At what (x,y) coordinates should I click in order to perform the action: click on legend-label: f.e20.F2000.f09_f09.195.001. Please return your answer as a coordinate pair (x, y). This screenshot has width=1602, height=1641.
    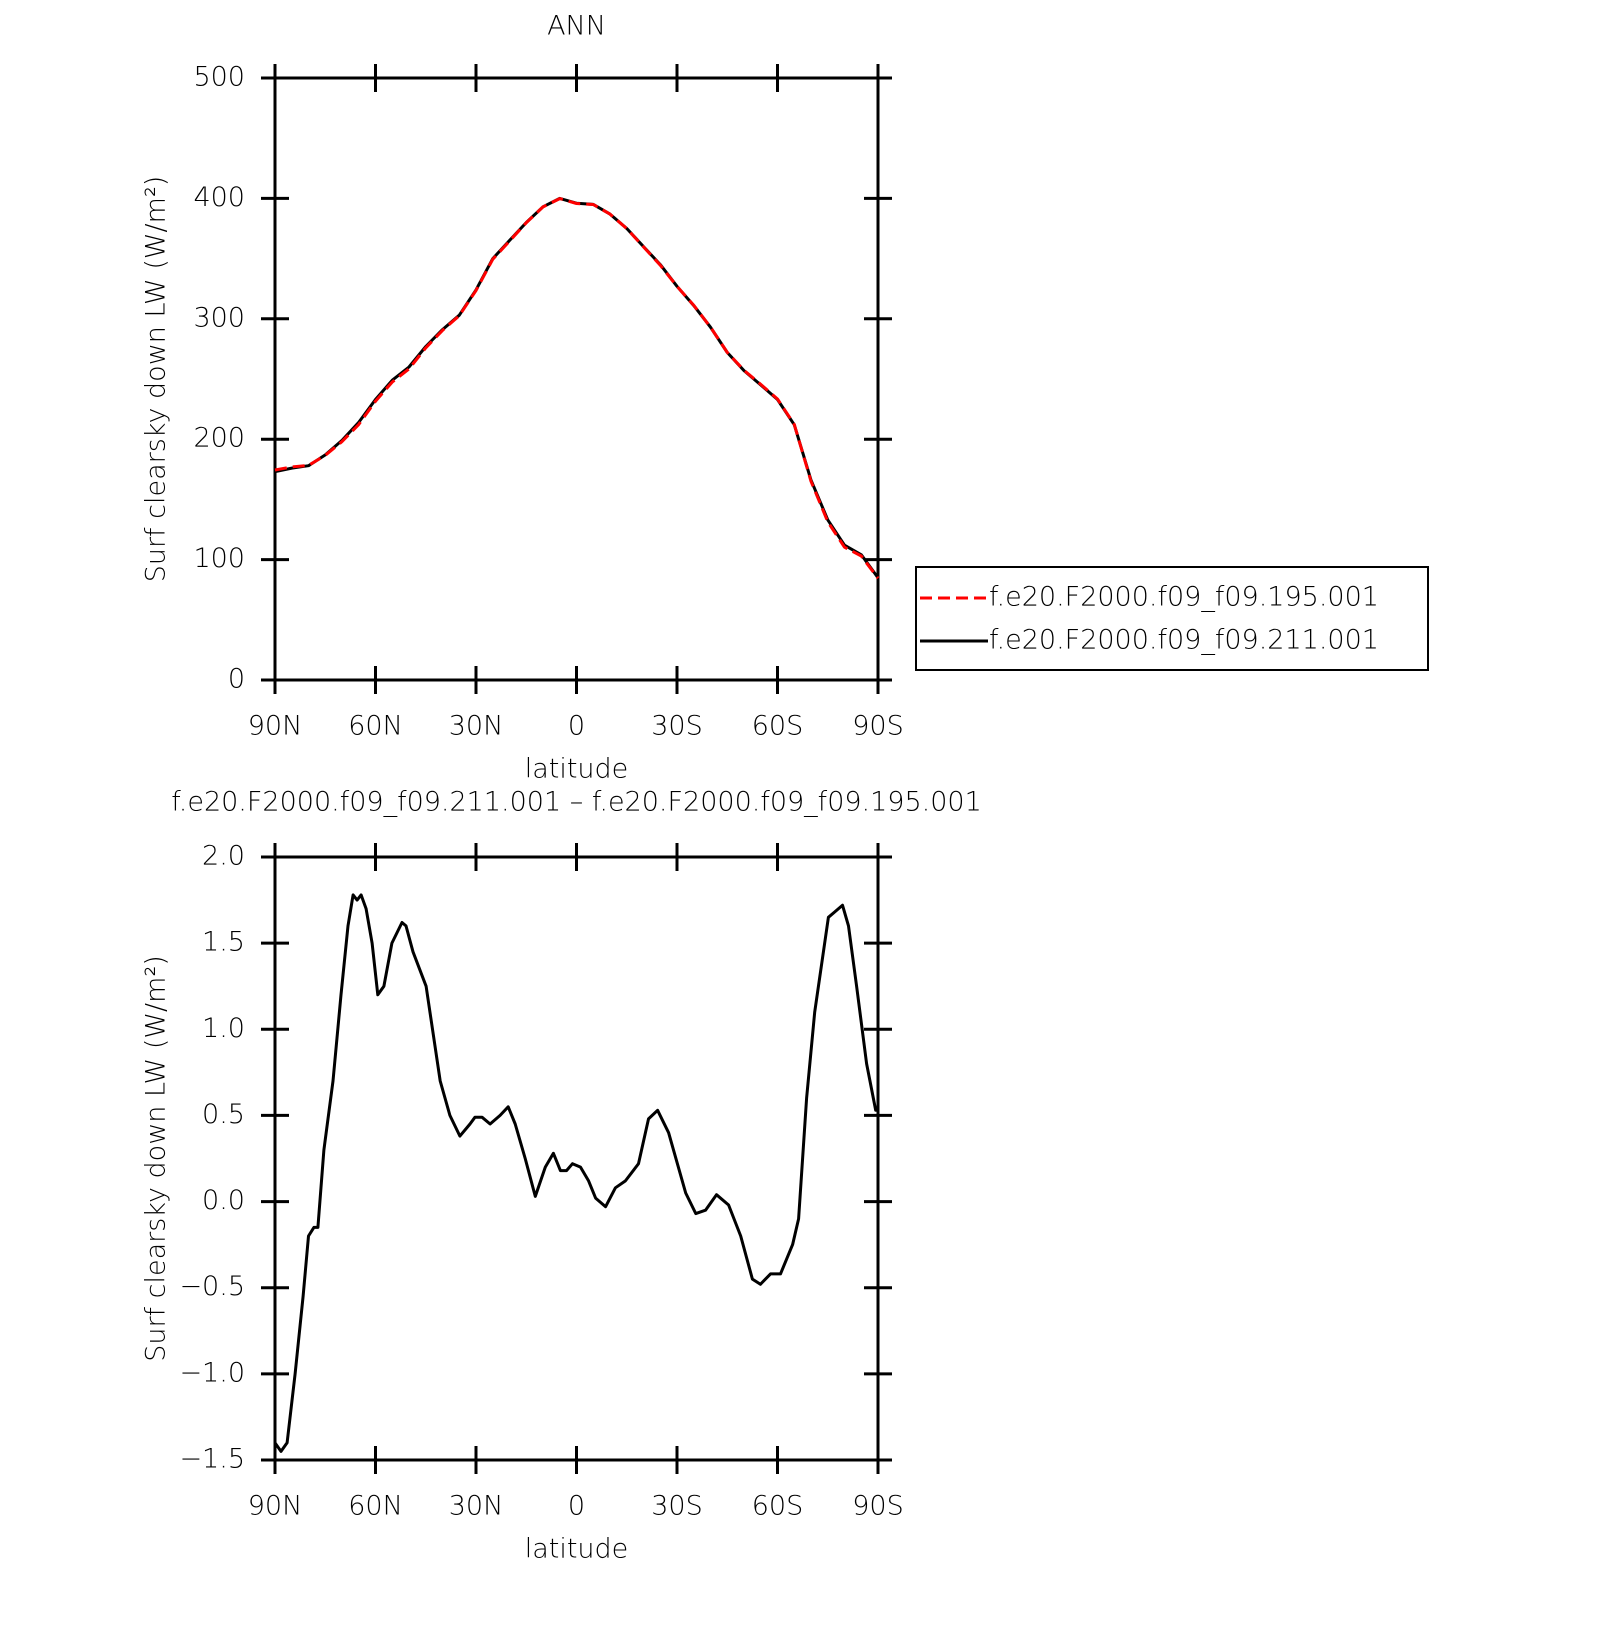
    Looking at the image, I should click on (1184, 597).